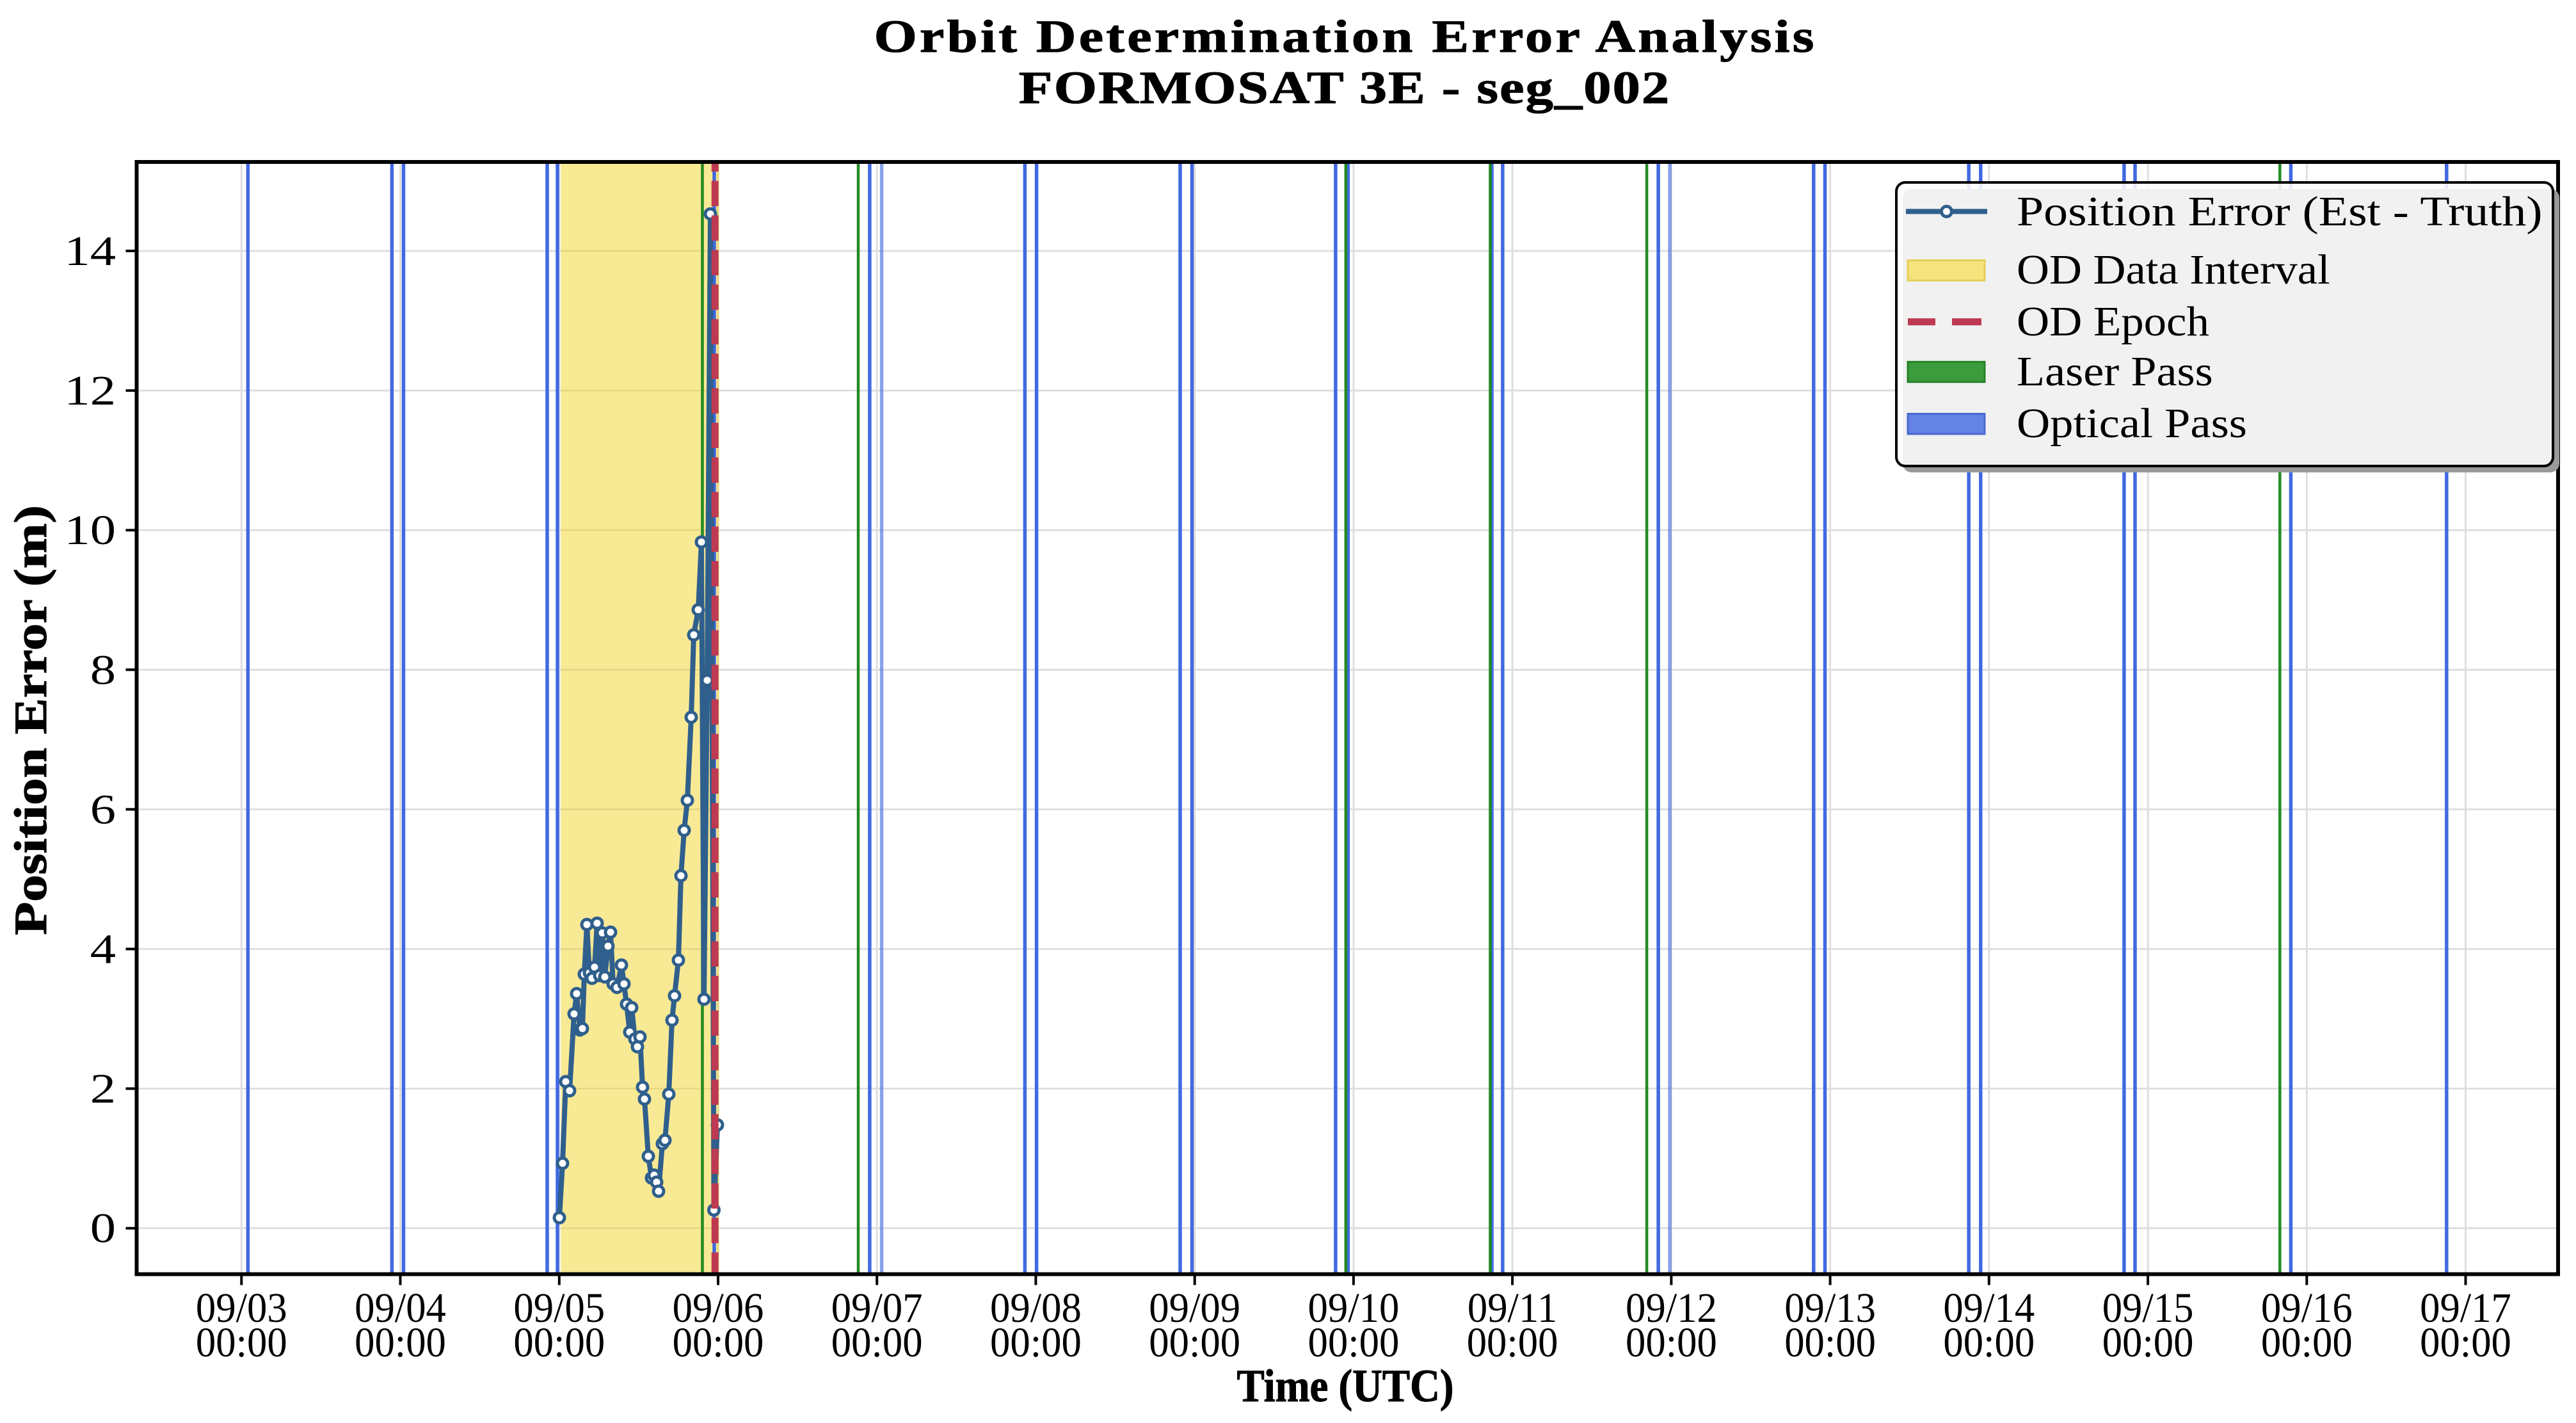 This screenshot has height=1423, width=2576. Describe the element at coordinates (2279, 211) in the screenshot. I see `svg-text: Position Error (Est - Truth)` at that location.